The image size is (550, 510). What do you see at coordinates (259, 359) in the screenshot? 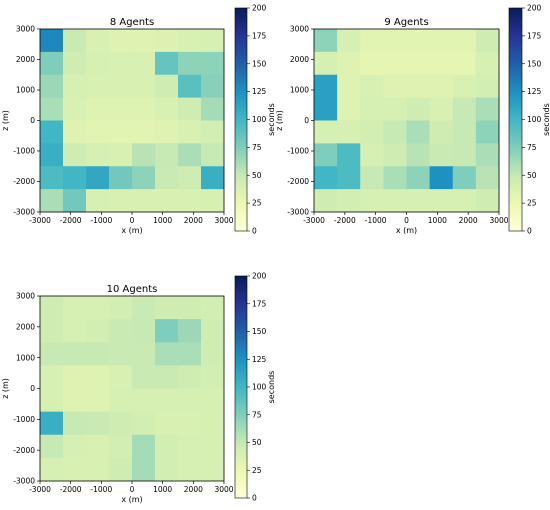
I see `colorbar-tick-label: 125` at bounding box center [259, 359].